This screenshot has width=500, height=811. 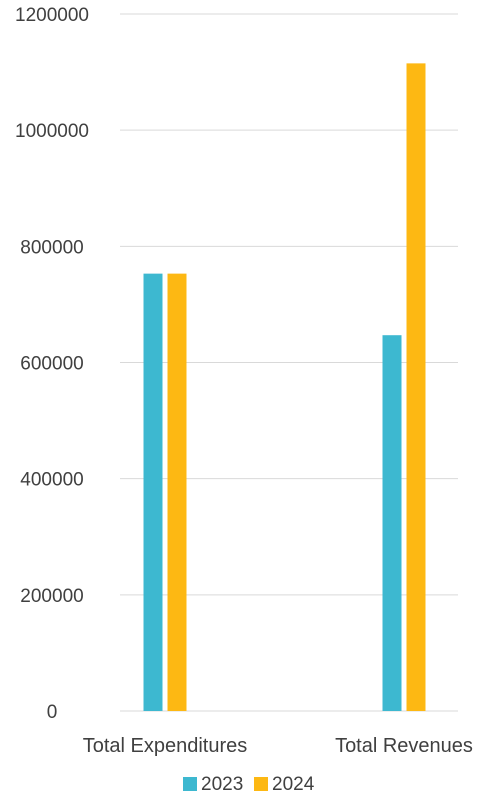 What do you see at coordinates (52, 712) in the screenshot?
I see `y-tick-label: 0` at bounding box center [52, 712].